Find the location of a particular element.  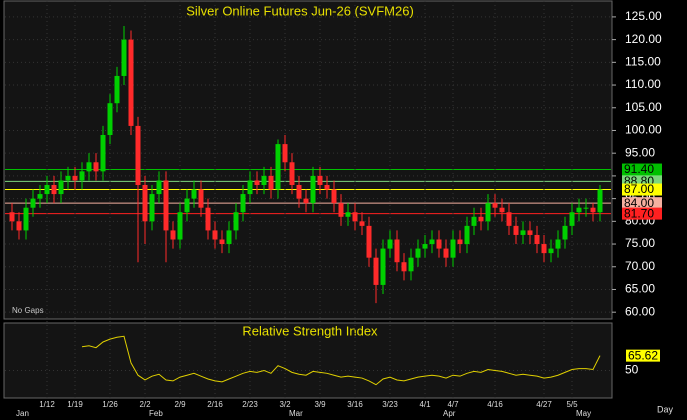

month-label: Jan is located at coordinates (22, 413).